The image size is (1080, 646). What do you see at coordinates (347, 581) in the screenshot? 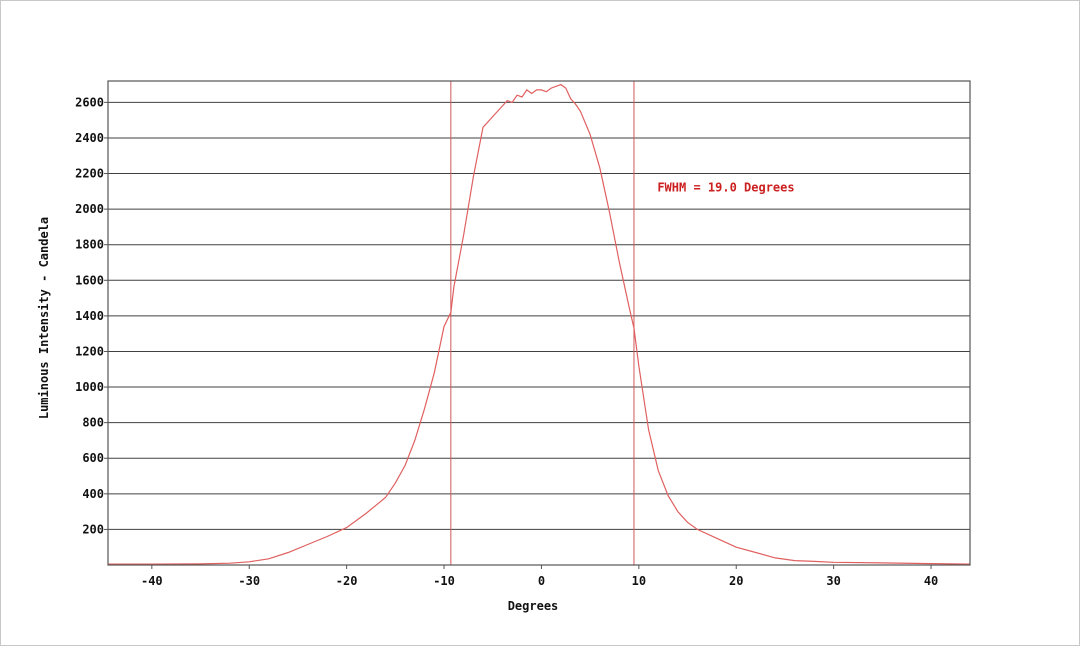
I see `x-tick-label: -20` at bounding box center [347, 581].